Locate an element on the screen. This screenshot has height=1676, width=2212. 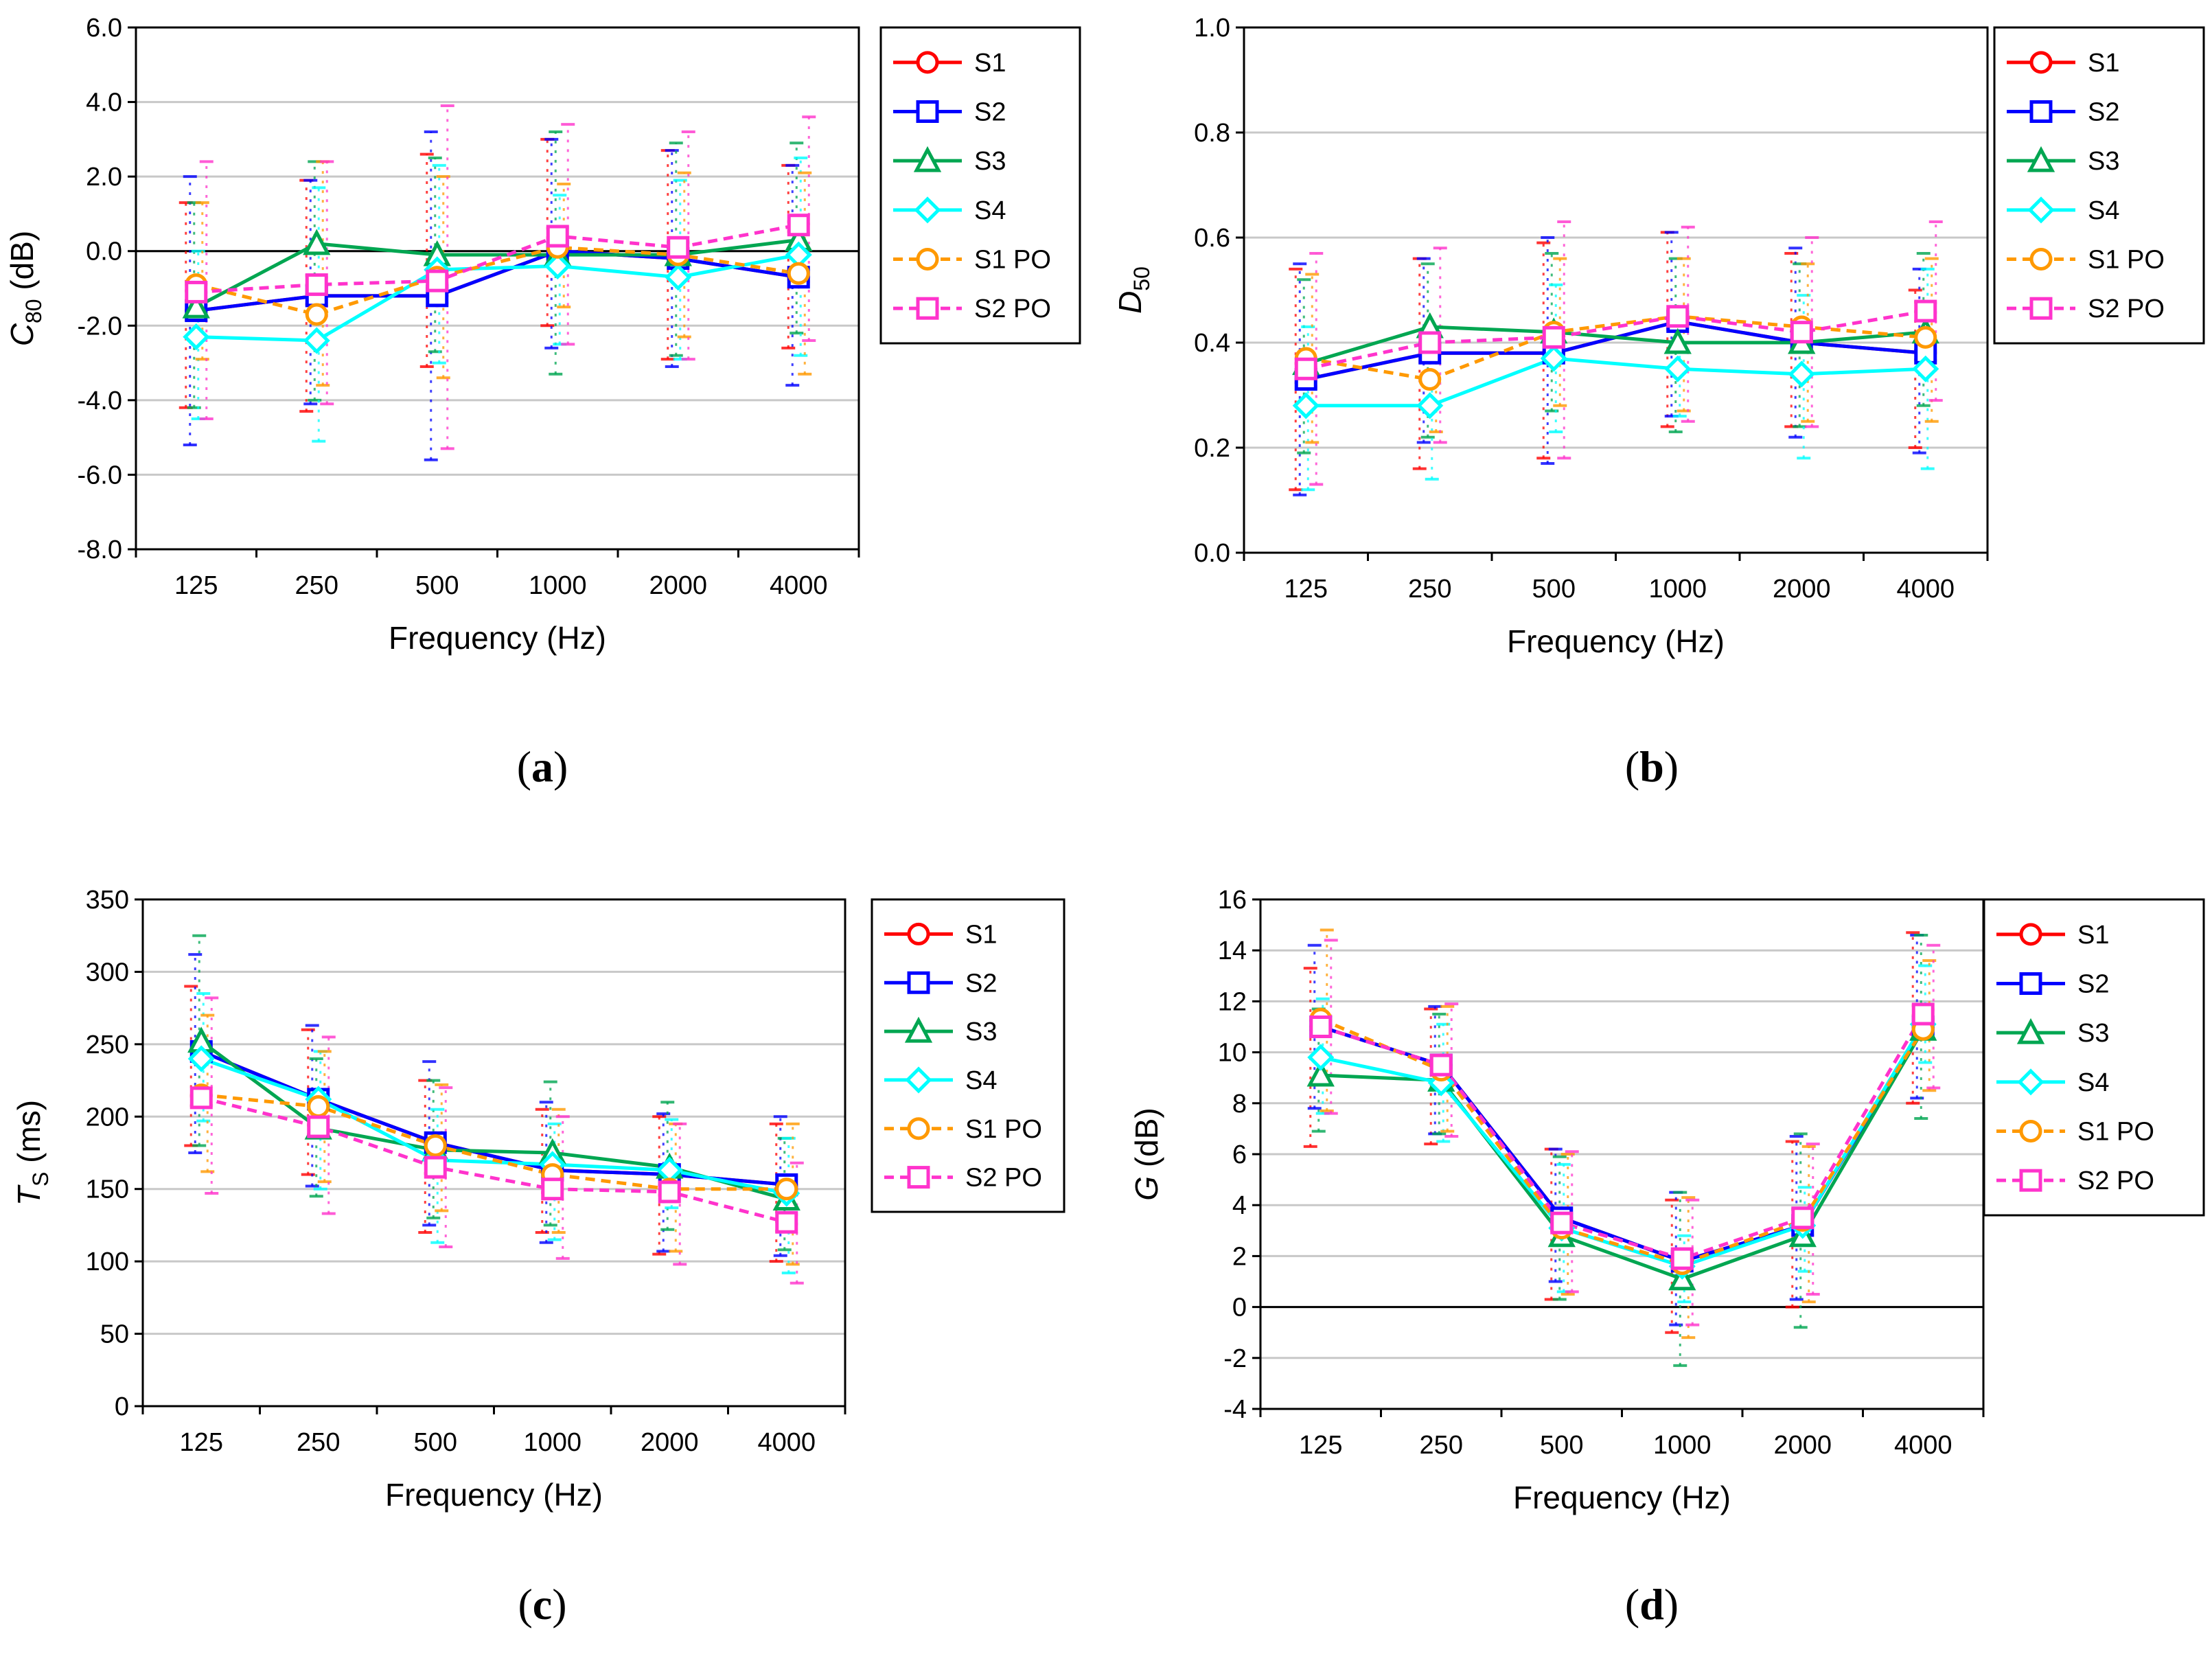
series-line-s3 is located at coordinates (497, 273).